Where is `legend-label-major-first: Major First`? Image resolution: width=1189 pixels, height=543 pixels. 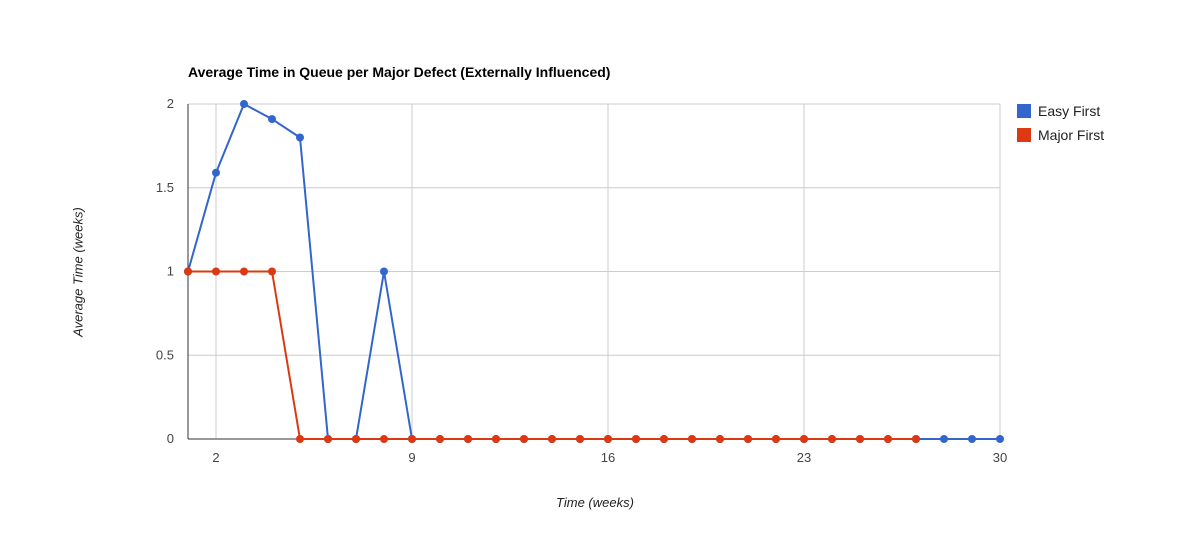 legend-label-major-first: Major First is located at coordinates (1071, 135).